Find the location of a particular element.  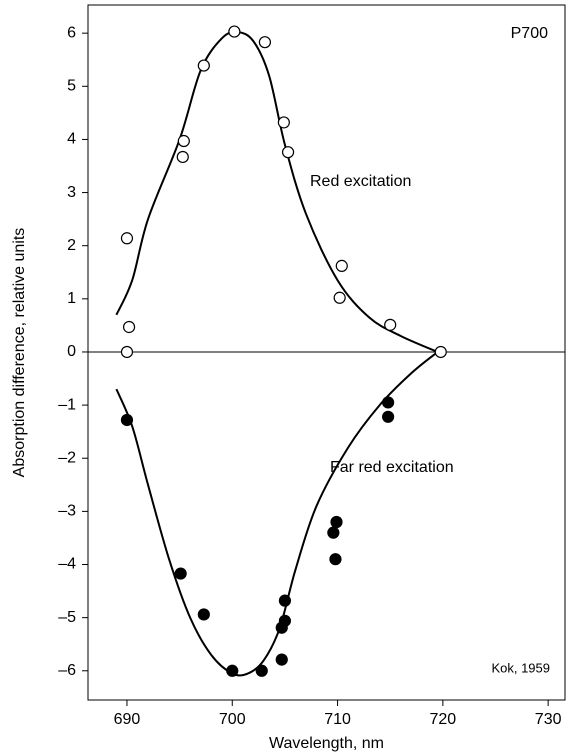

y-tick-label: 0 is located at coordinates (71, 351).